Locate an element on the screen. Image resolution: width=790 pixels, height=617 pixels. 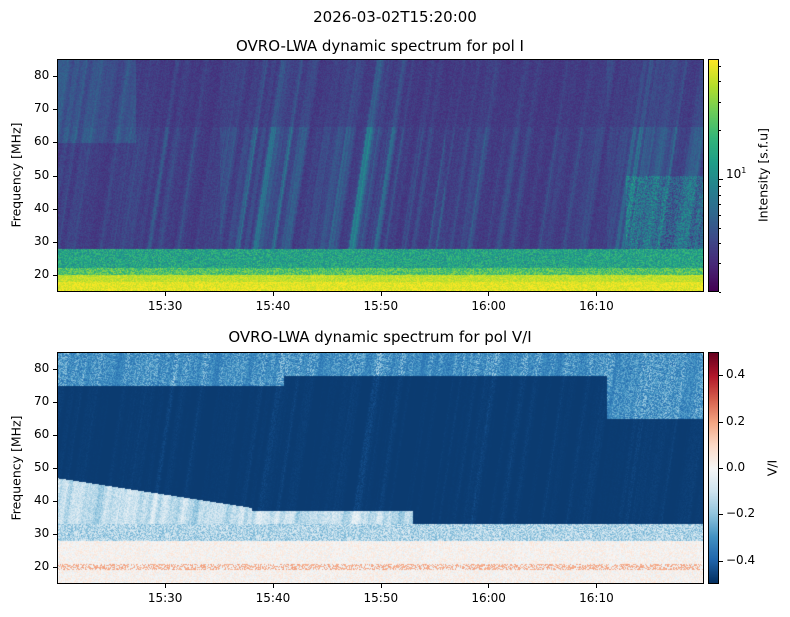
intensity-colorbar-label: Intensity [s.f.u] is located at coordinates (763, 175).